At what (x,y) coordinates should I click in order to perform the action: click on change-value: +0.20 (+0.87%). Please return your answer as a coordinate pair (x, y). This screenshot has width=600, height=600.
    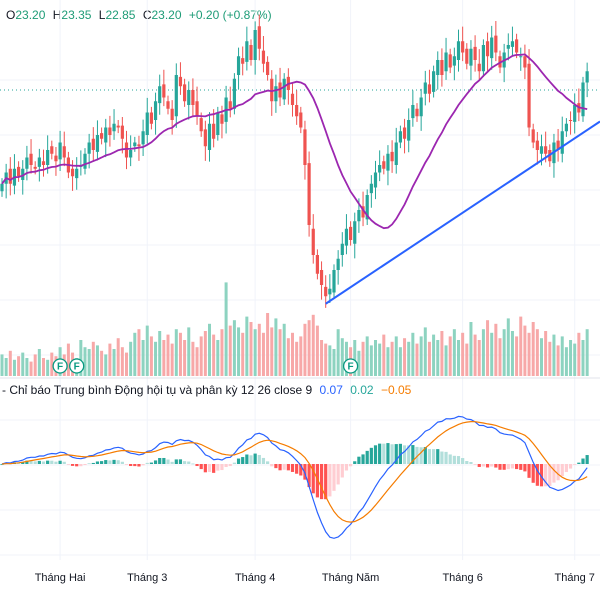
    Looking at the image, I should click on (230, 15).